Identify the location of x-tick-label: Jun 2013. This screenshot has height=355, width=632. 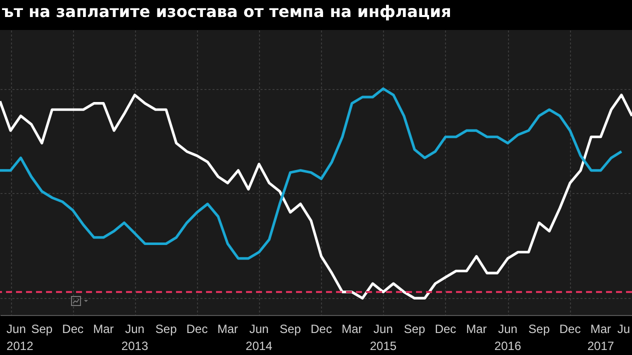
(134, 337).